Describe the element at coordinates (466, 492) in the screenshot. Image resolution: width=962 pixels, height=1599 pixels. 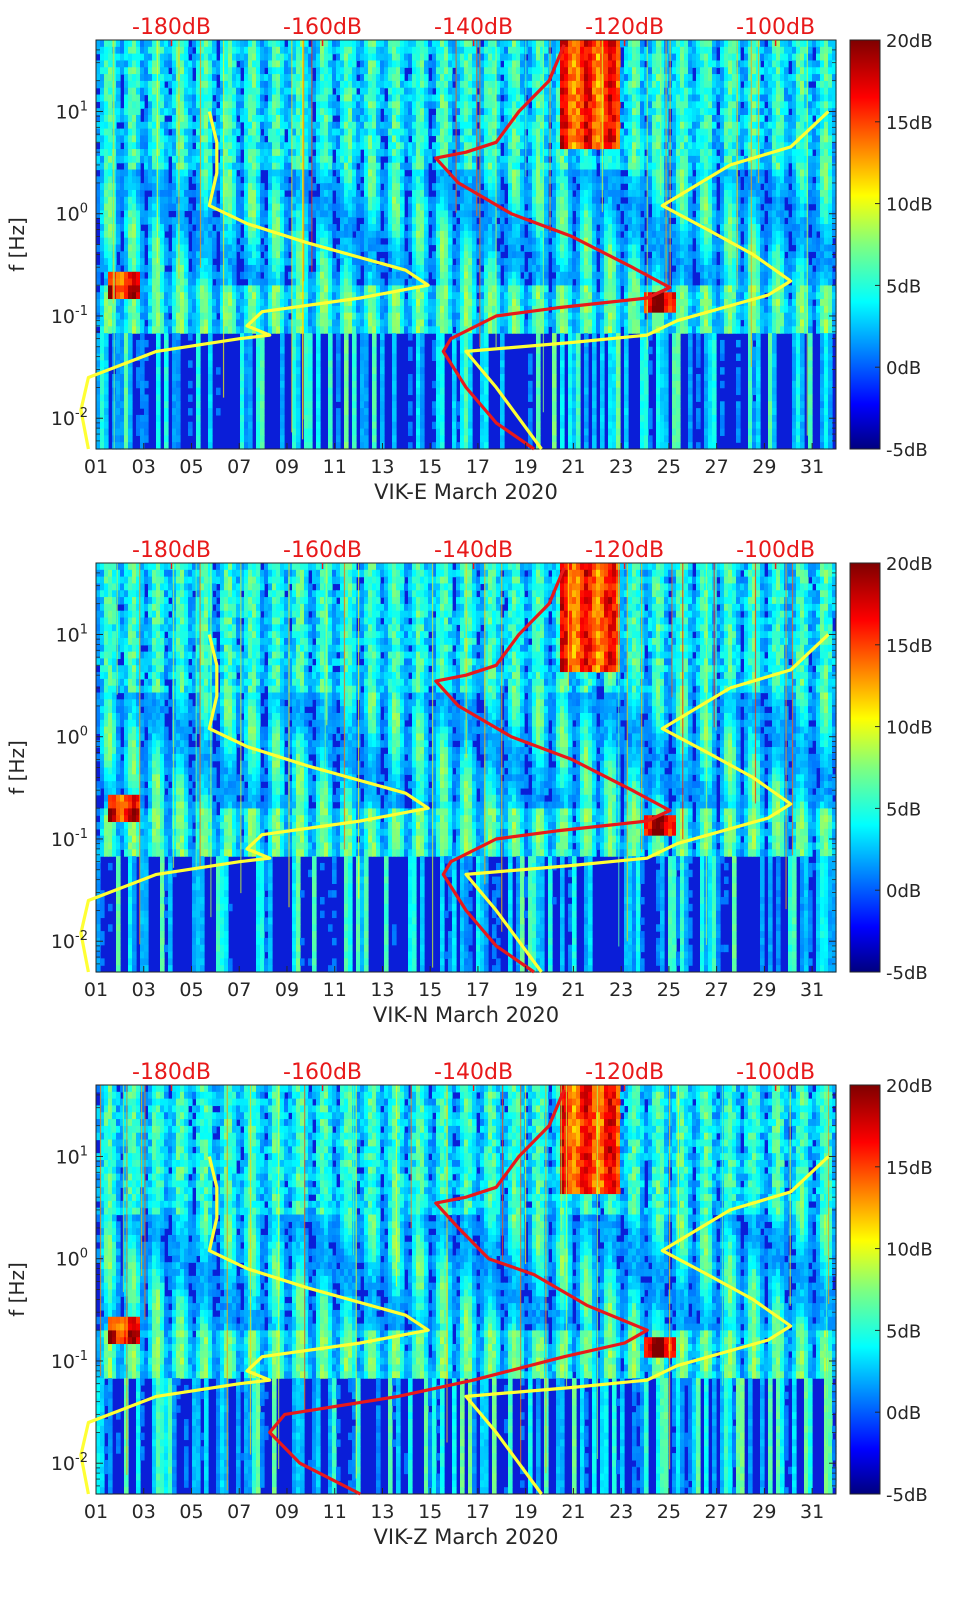
I see `x-axis-label: VIK-E March 2020` at that location.